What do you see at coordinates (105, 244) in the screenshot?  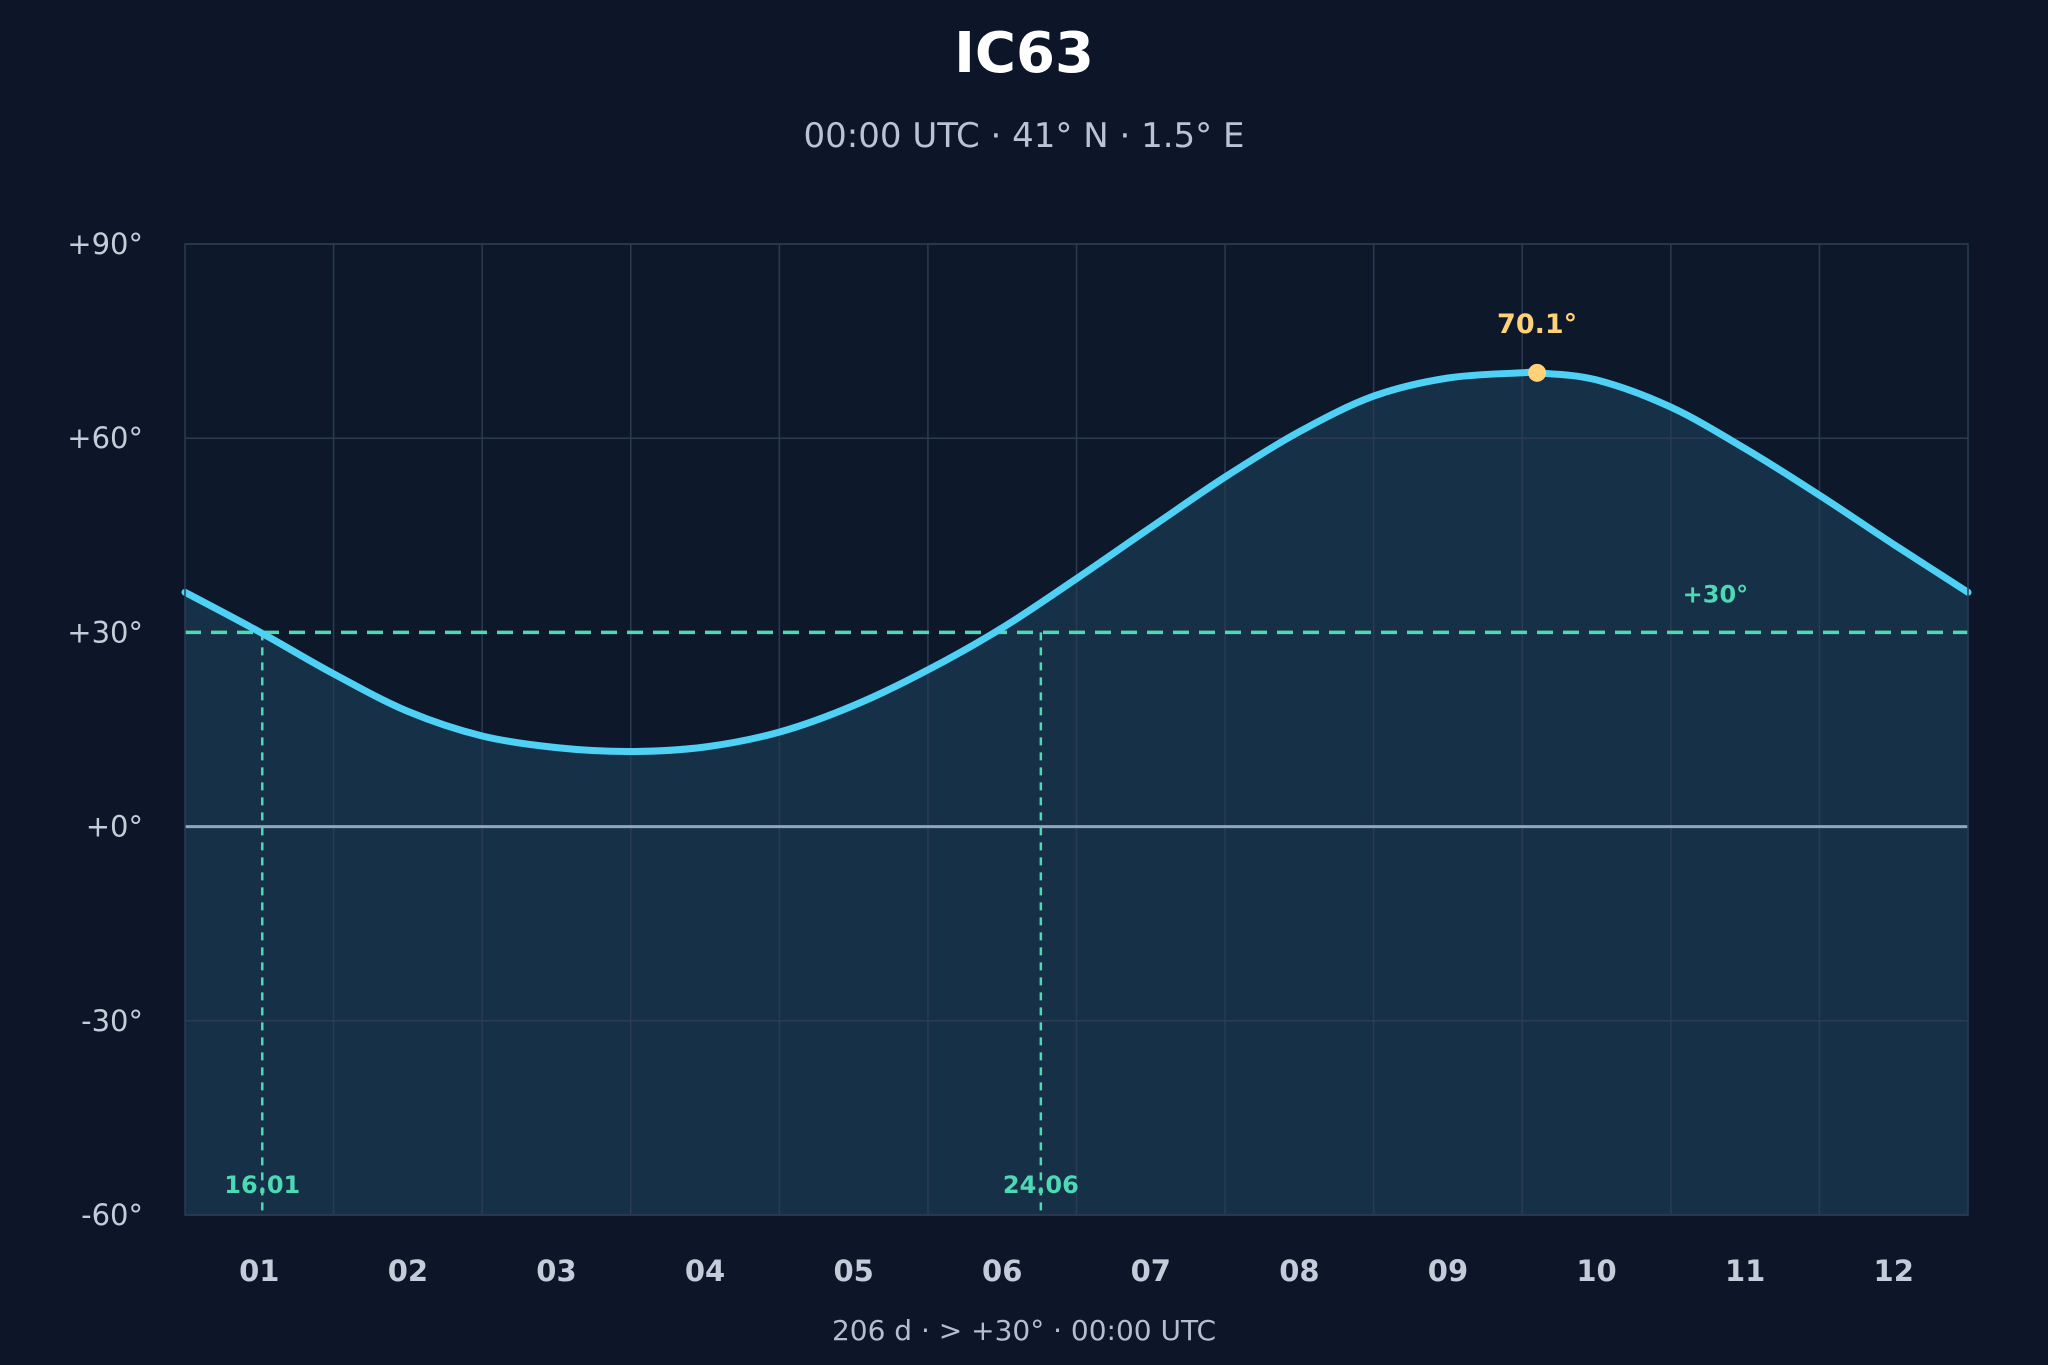 I see `y-tick-label: +90°` at bounding box center [105, 244].